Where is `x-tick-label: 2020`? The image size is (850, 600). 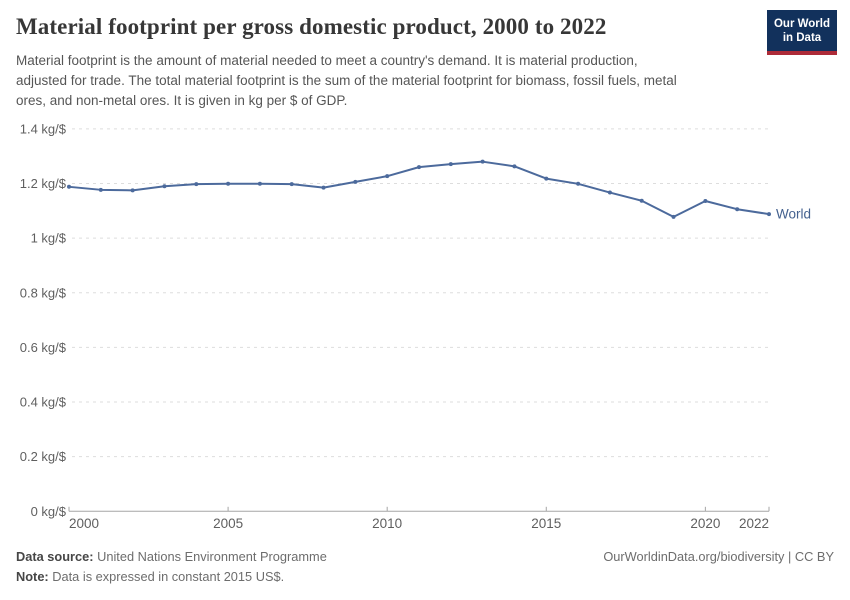
x-tick-label: 2020 is located at coordinates (705, 523).